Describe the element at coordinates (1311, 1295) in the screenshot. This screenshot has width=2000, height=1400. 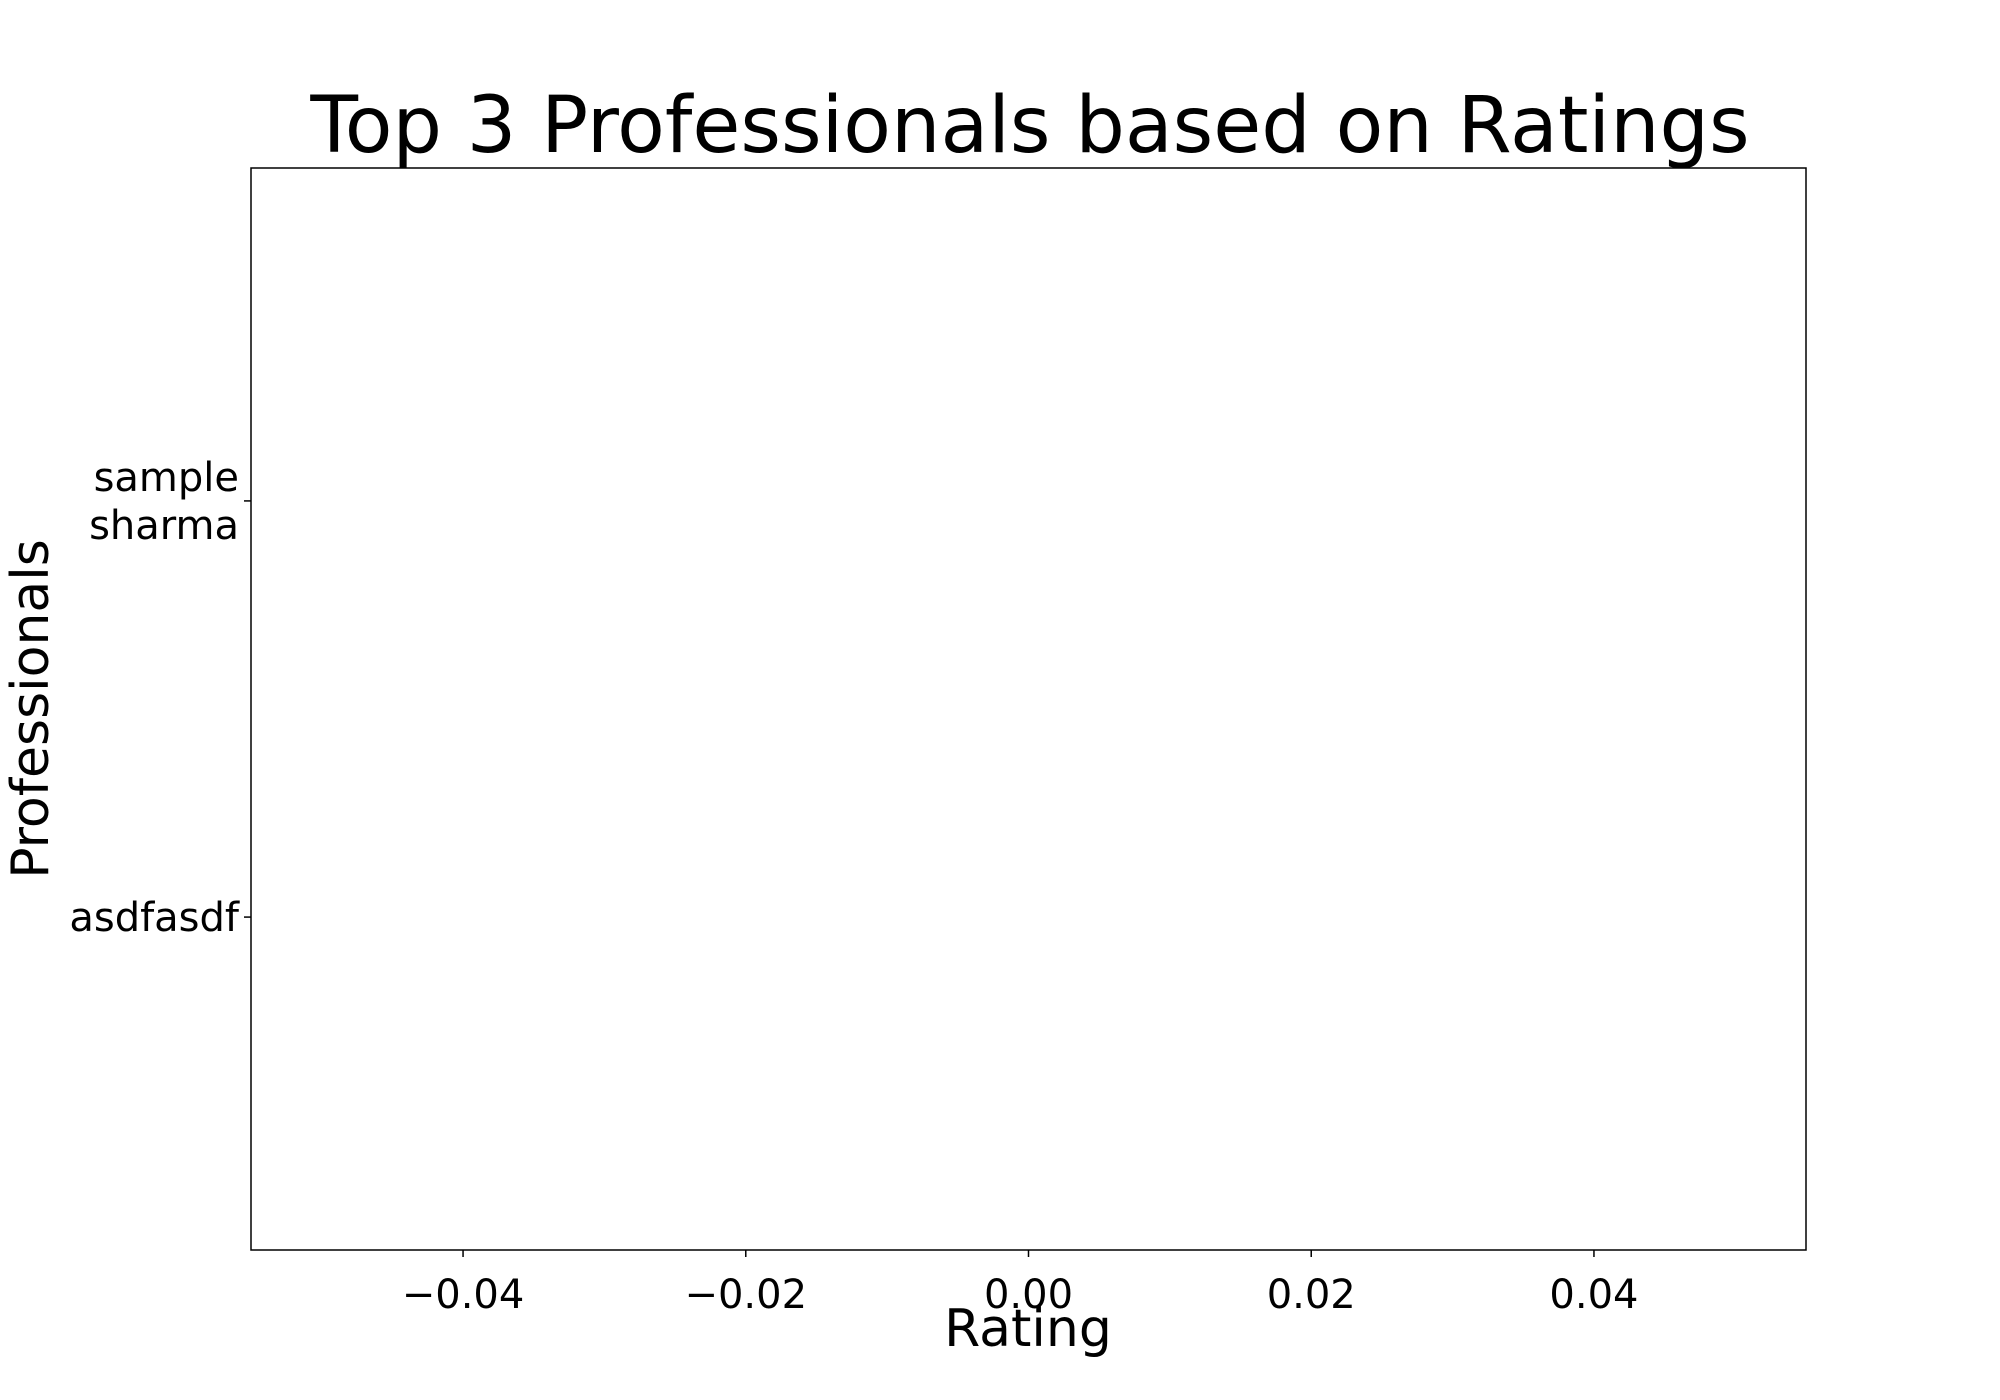
I see `x-tick-label: 0.02` at that location.